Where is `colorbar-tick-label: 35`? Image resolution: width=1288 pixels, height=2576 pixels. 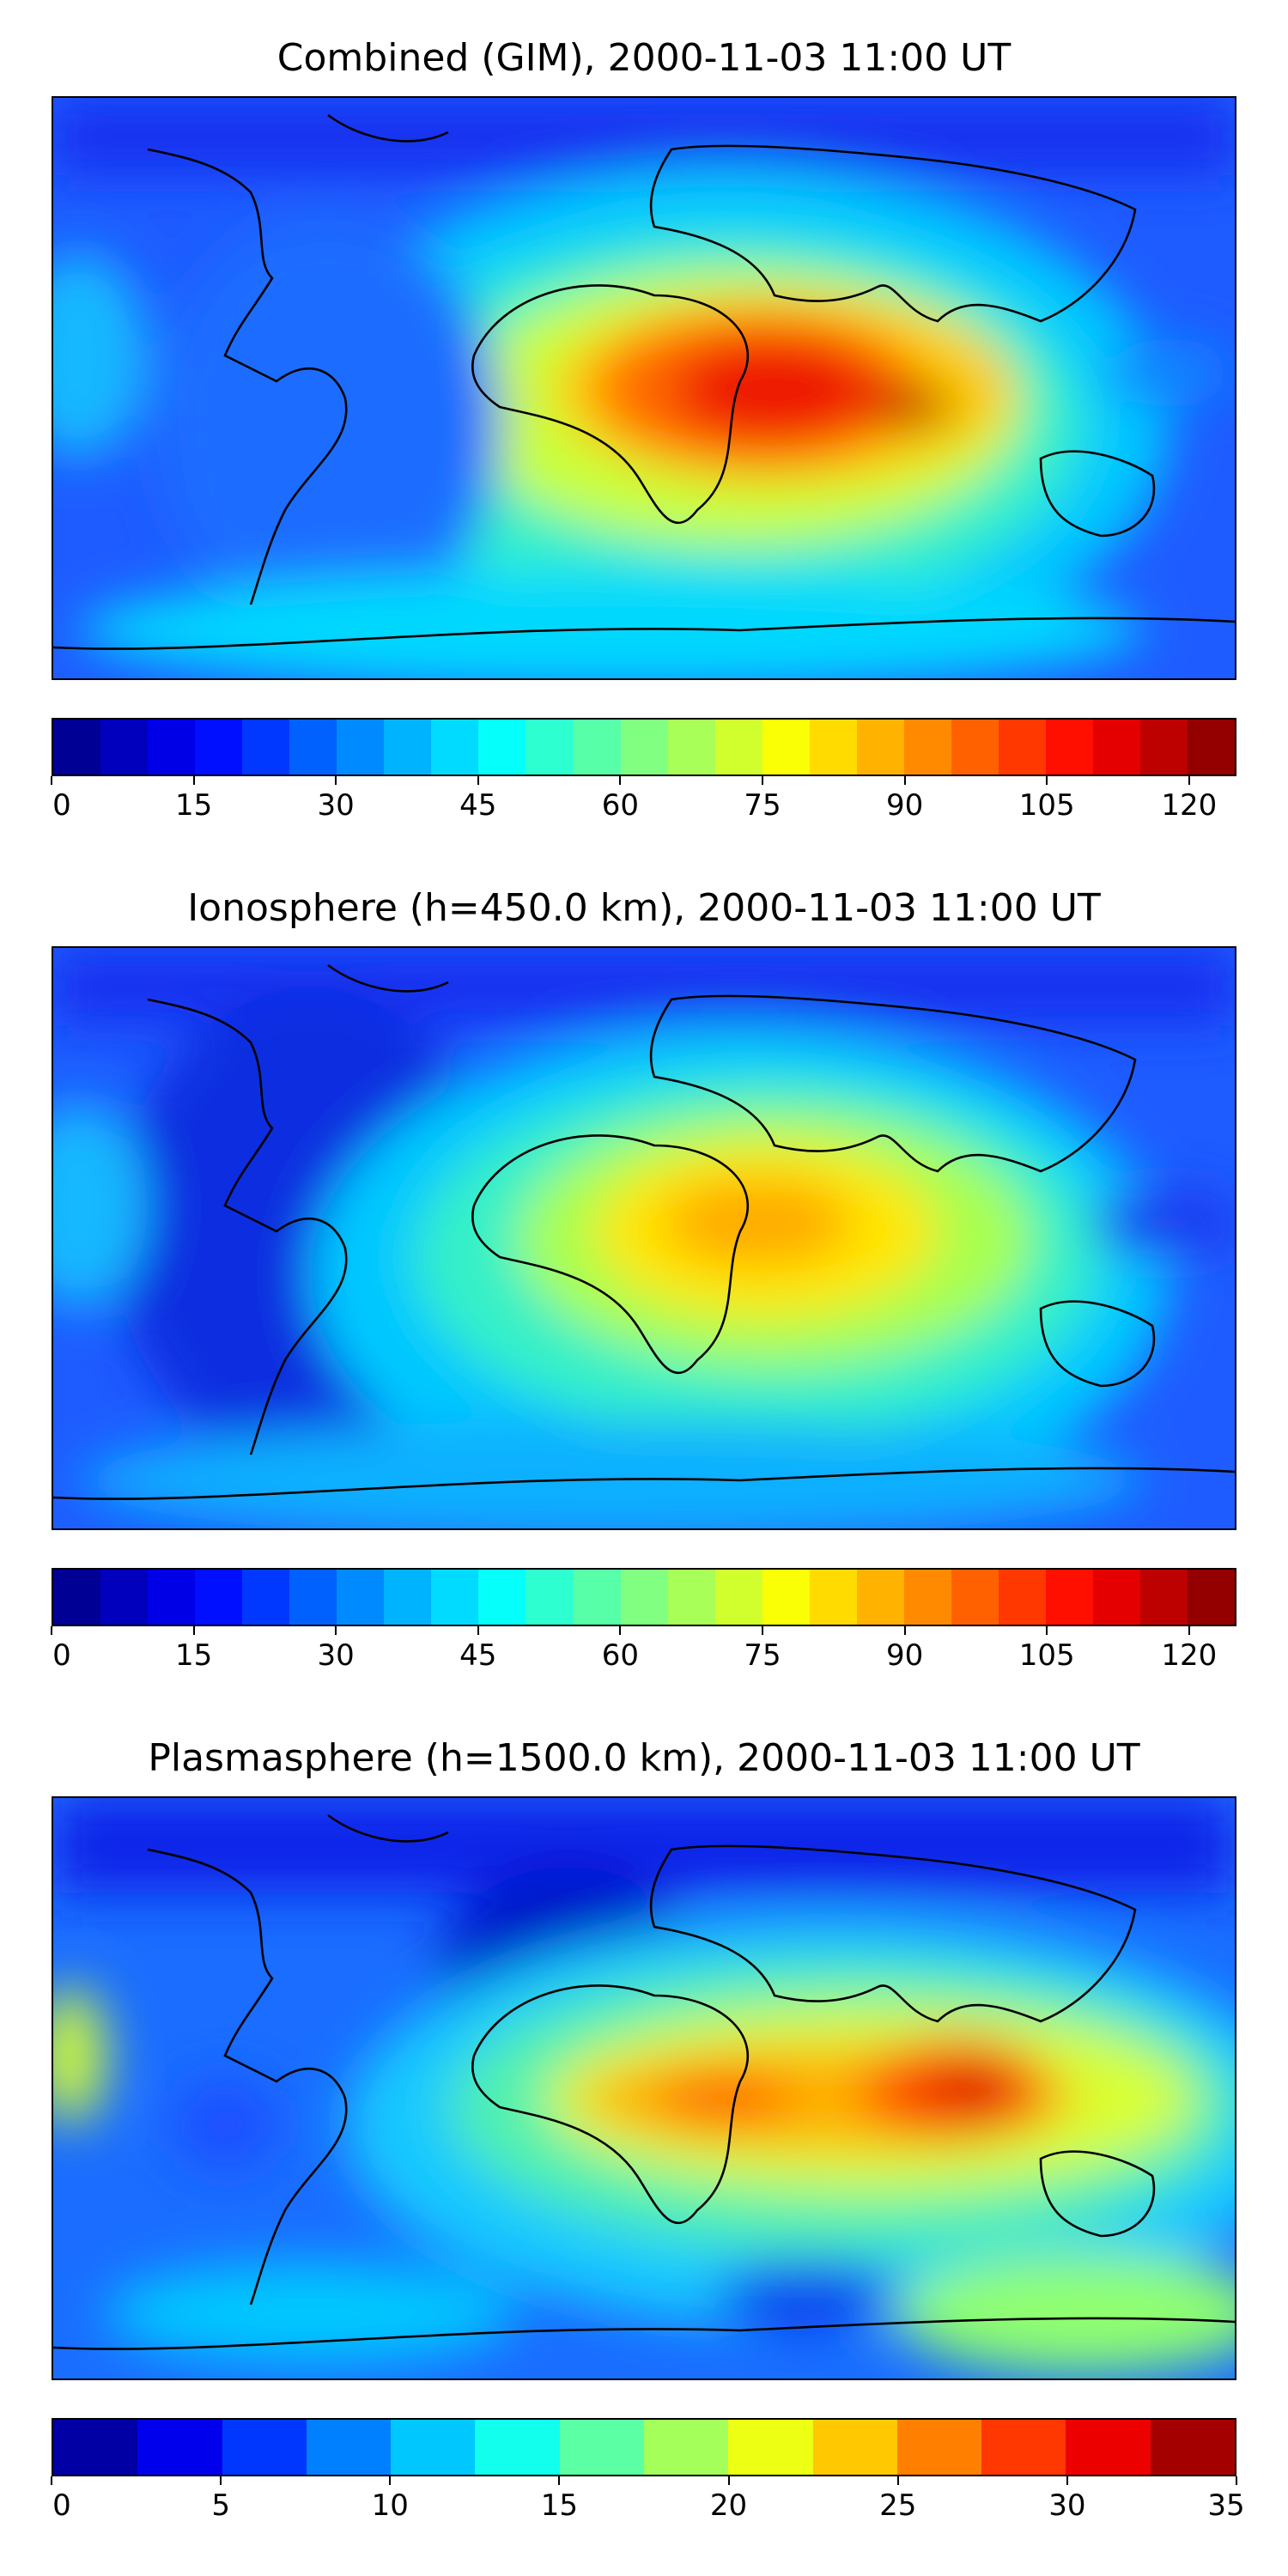 colorbar-tick-label: 35 is located at coordinates (1226, 2506).